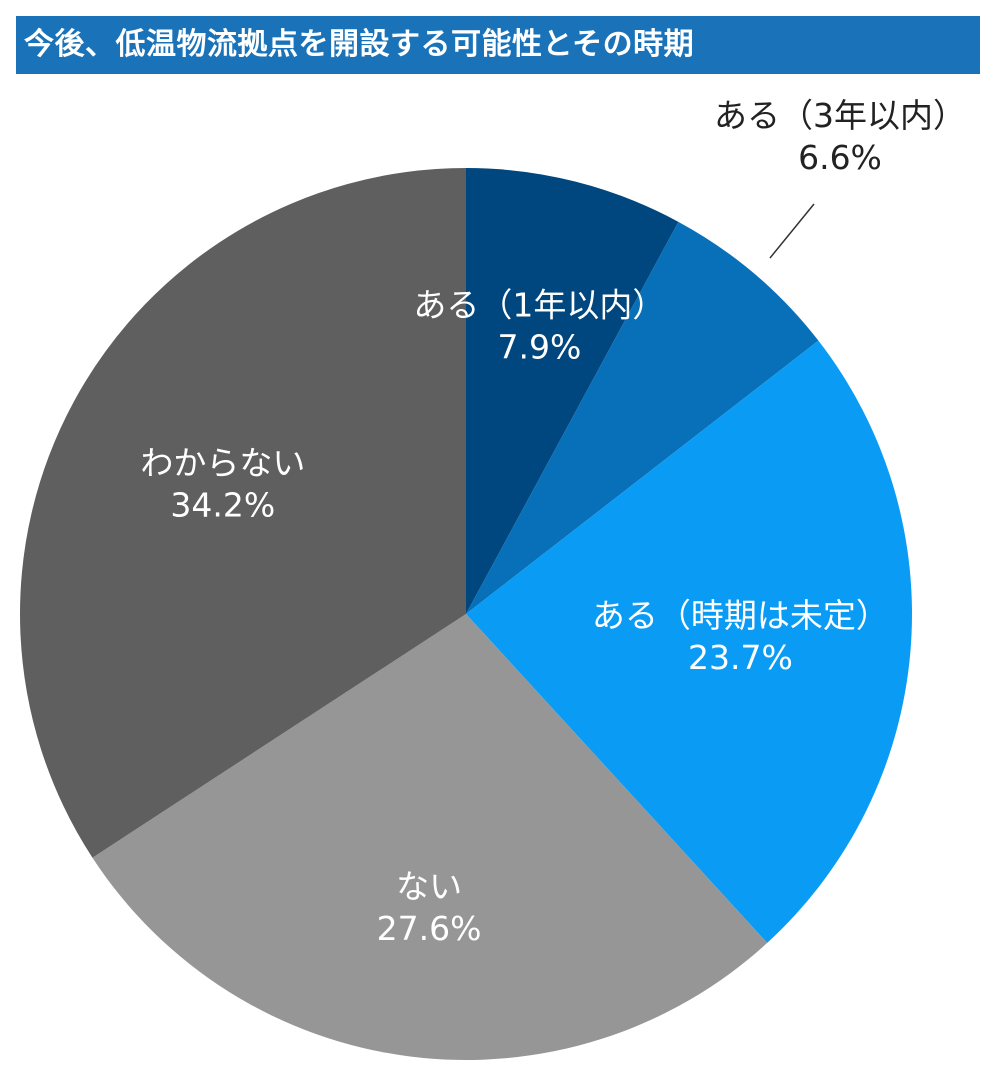 This screenshot has height=1079, width=996. Describe the element at coordinates (222, 504) in the screenshot. I see `slice-value-label: 34.2%` at that location.